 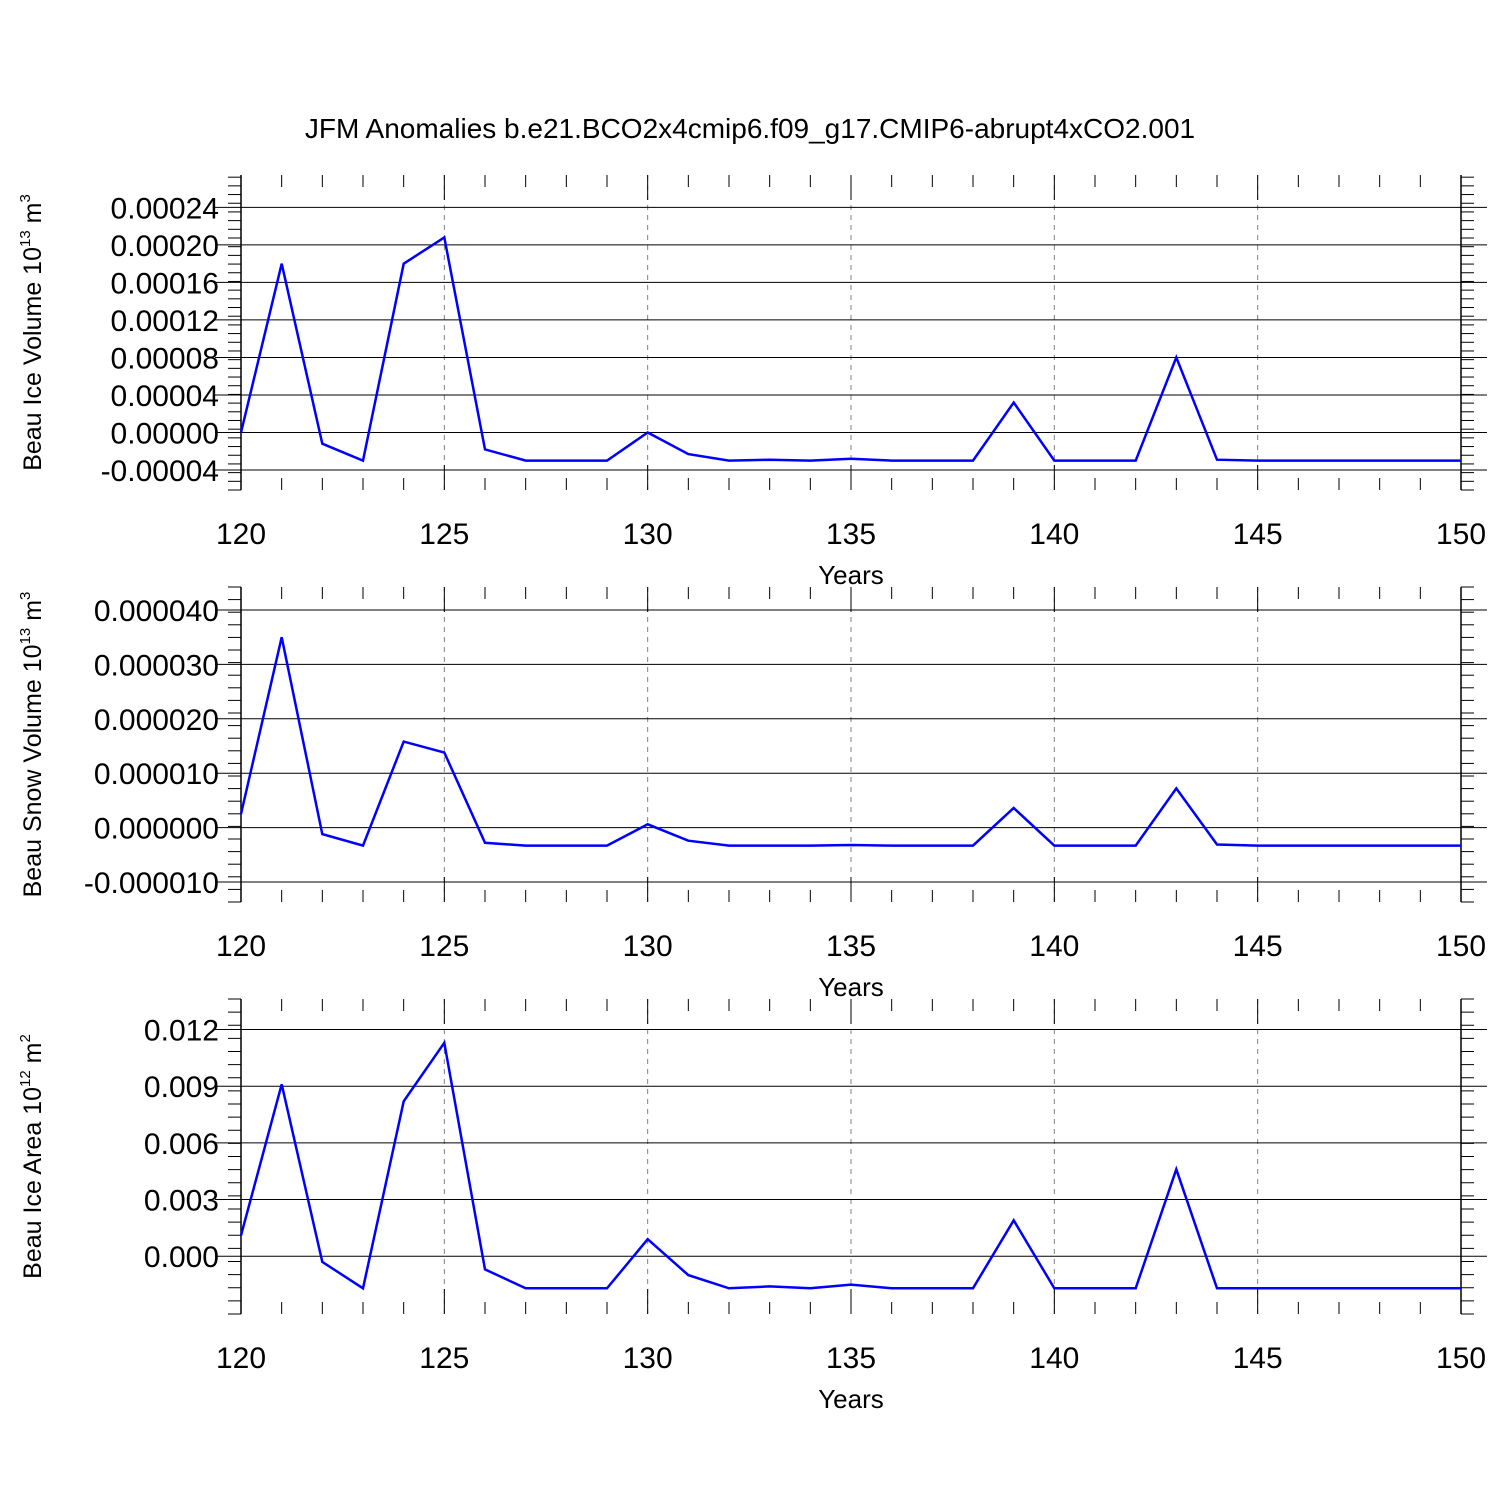 I want to click on y-tick-label: 0.00016, so click(x=165, y=283).